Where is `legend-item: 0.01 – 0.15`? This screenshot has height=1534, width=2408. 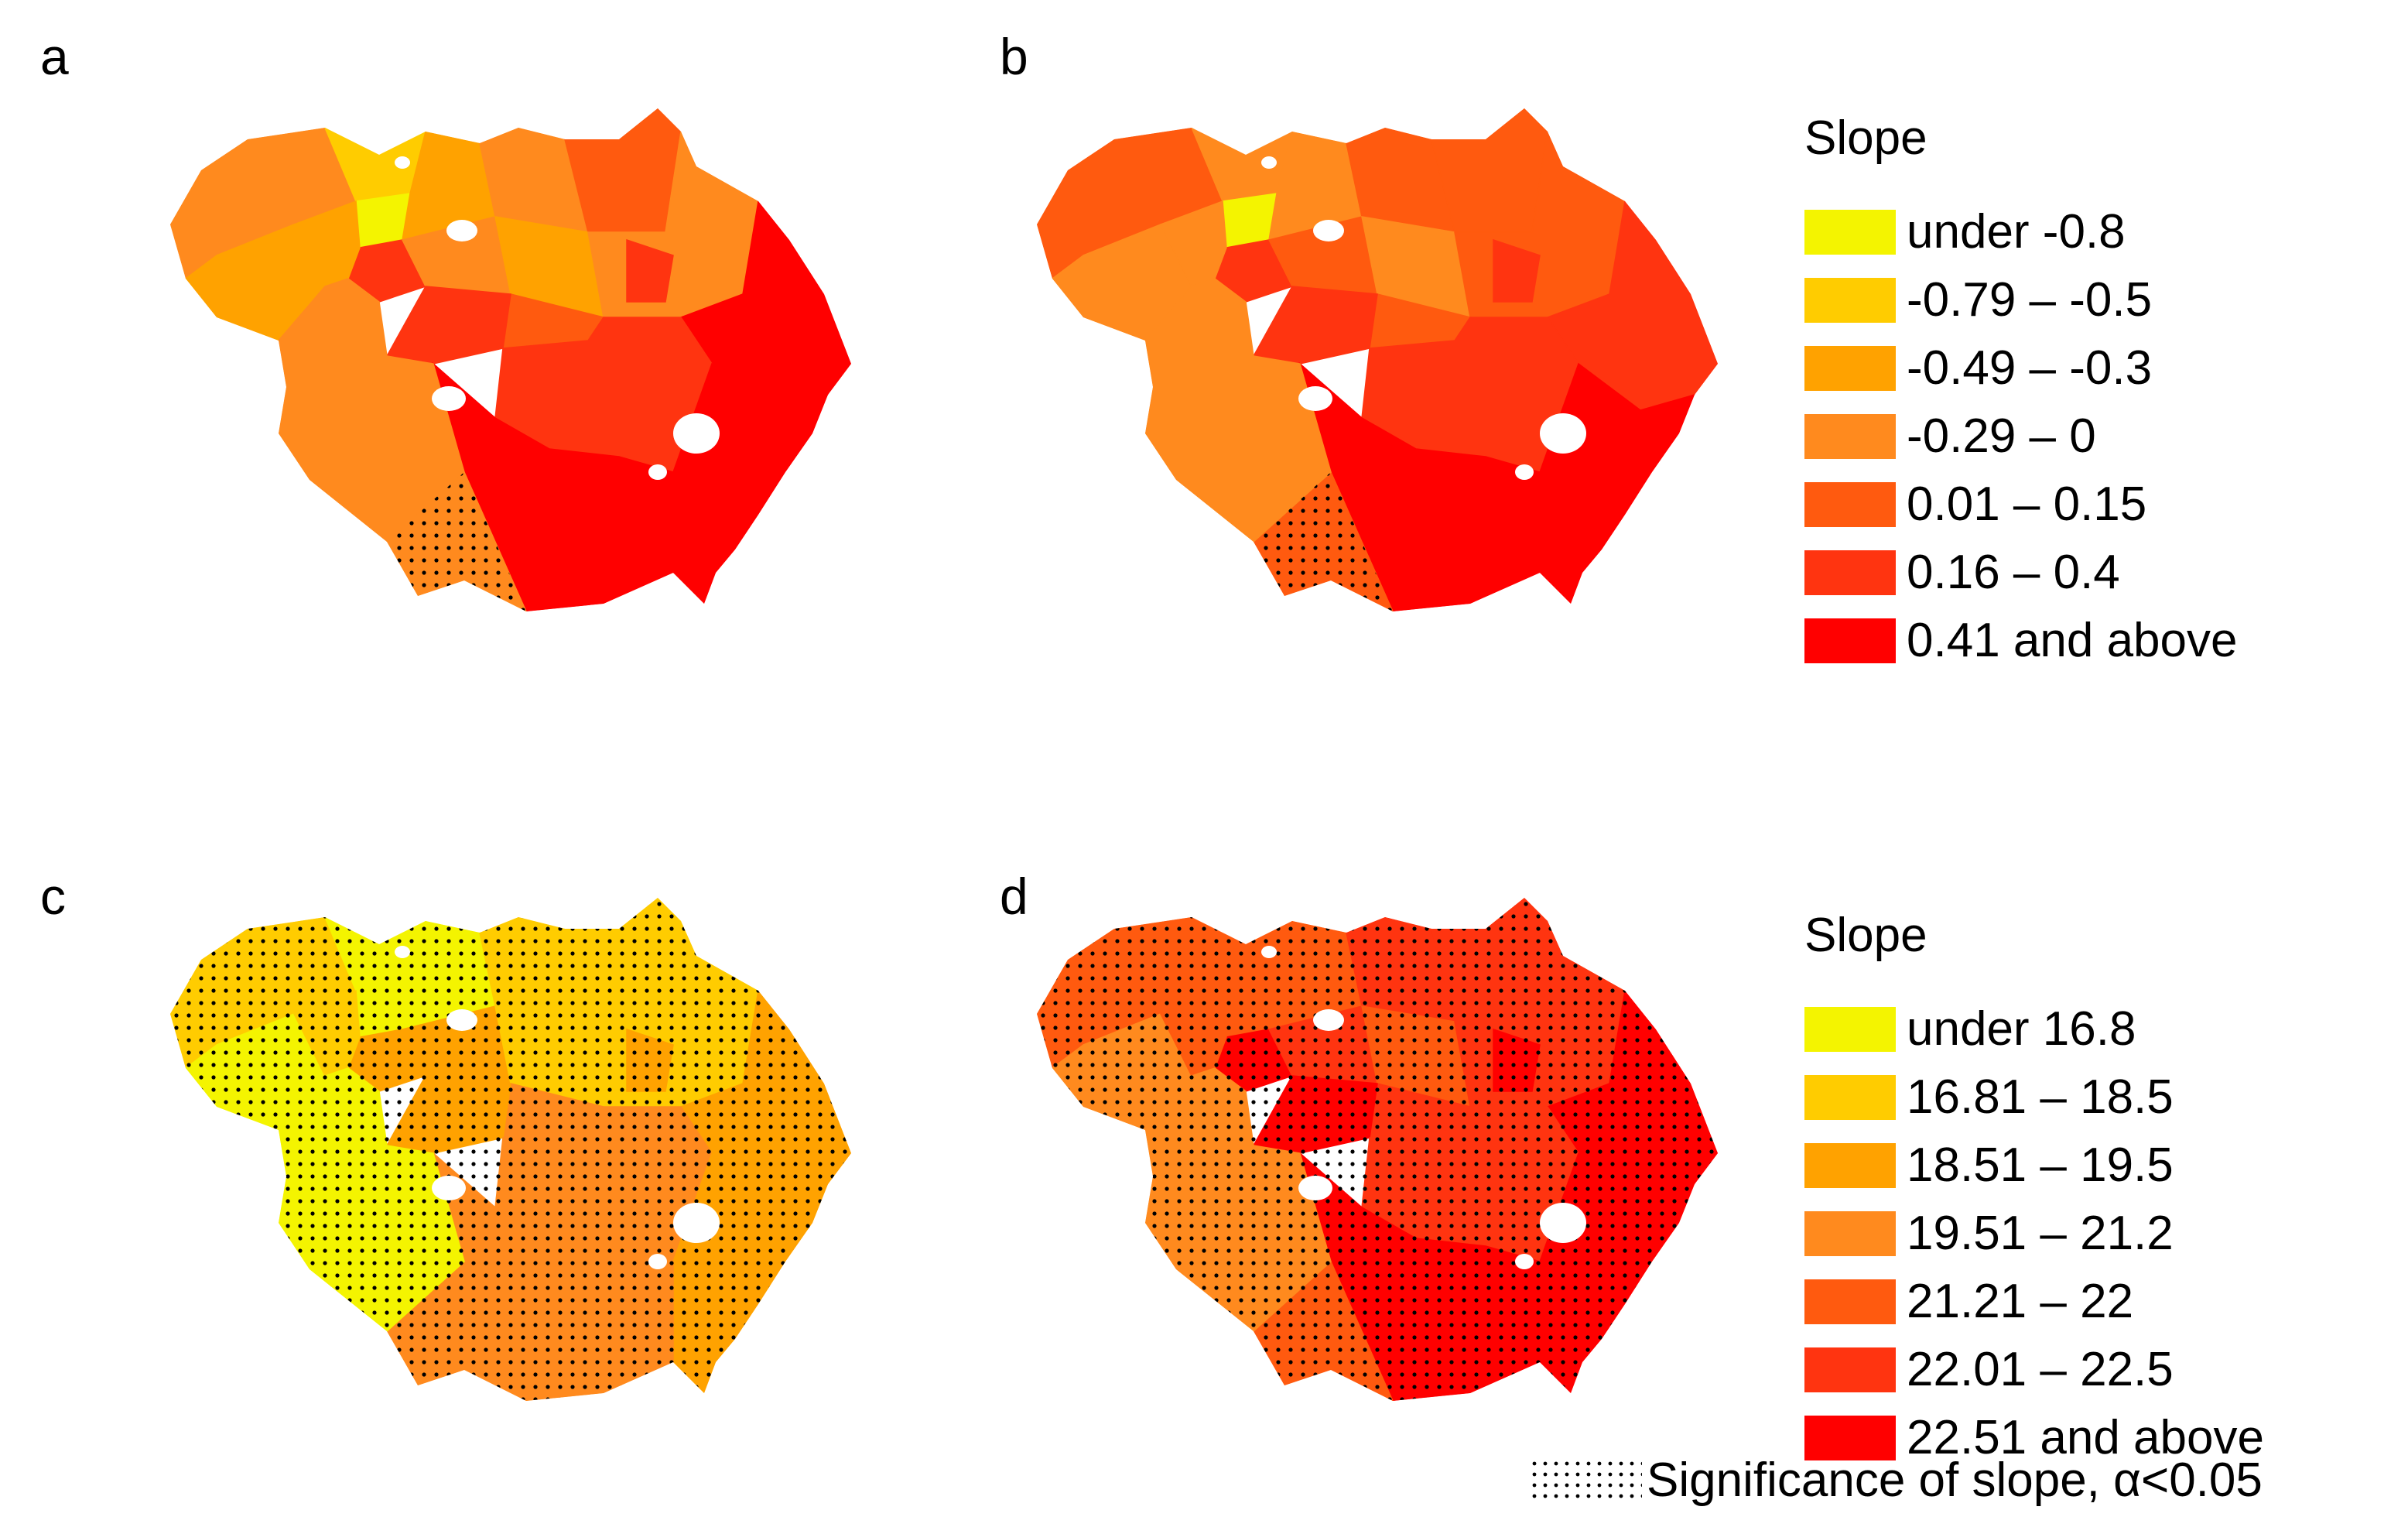 legend-item: 0.01 – 0.15 is located at coordinates (2021, 505).